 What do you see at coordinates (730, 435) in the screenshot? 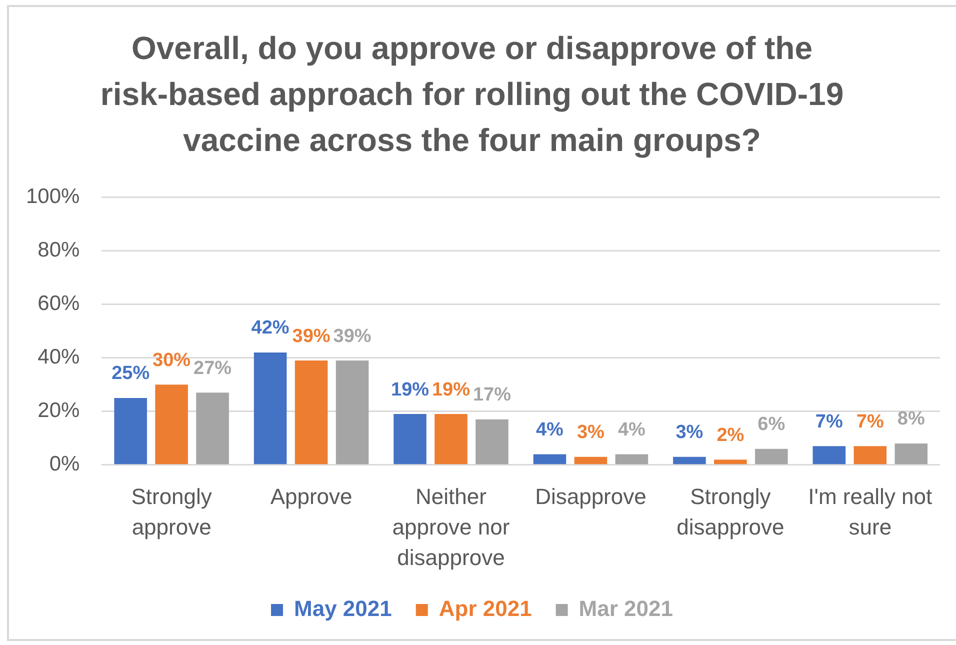
I see `data-label: 2%` at bounding box center [730, 435].